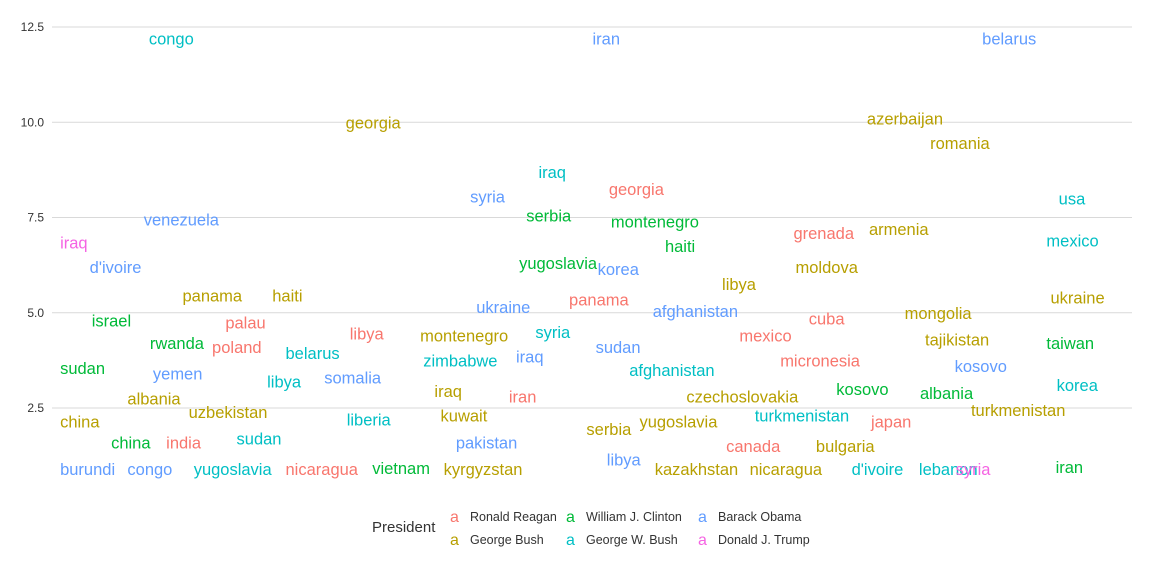  Describe the element at coordinates (696, 470) in the screenshot. I see `word-label: kazakhstan` at that location.